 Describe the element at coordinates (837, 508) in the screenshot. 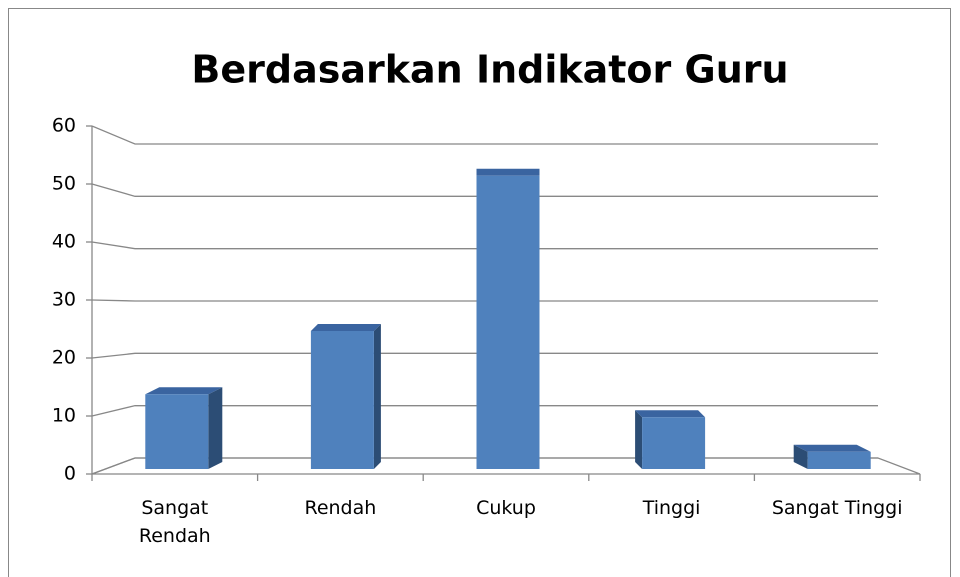

I see `x-tick-label: Sangat Tinggi` at that location.